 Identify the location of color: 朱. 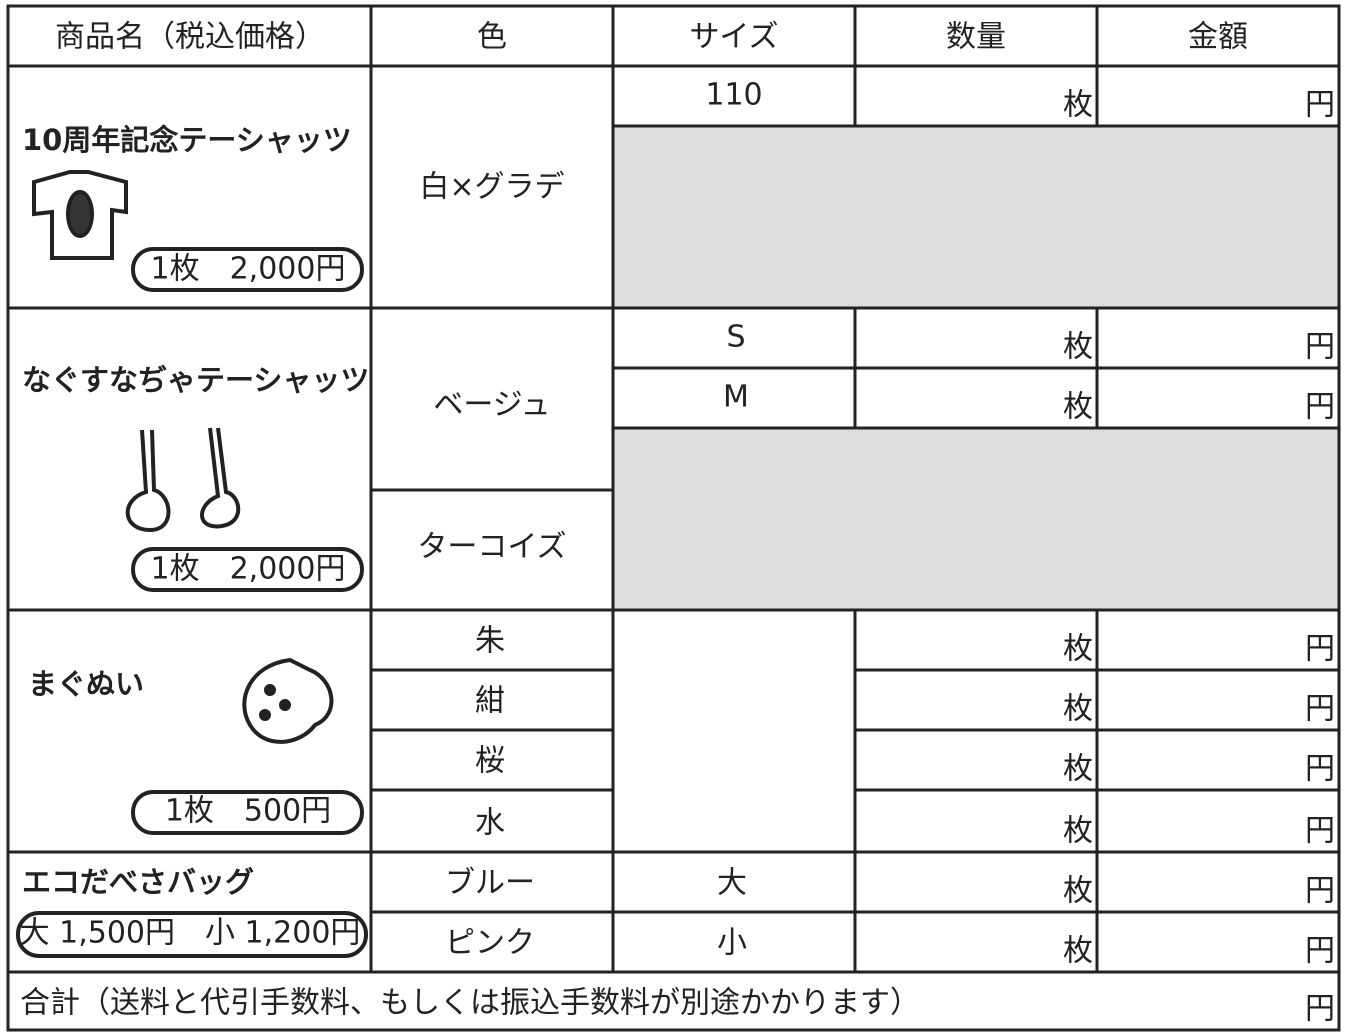
(490, 641).